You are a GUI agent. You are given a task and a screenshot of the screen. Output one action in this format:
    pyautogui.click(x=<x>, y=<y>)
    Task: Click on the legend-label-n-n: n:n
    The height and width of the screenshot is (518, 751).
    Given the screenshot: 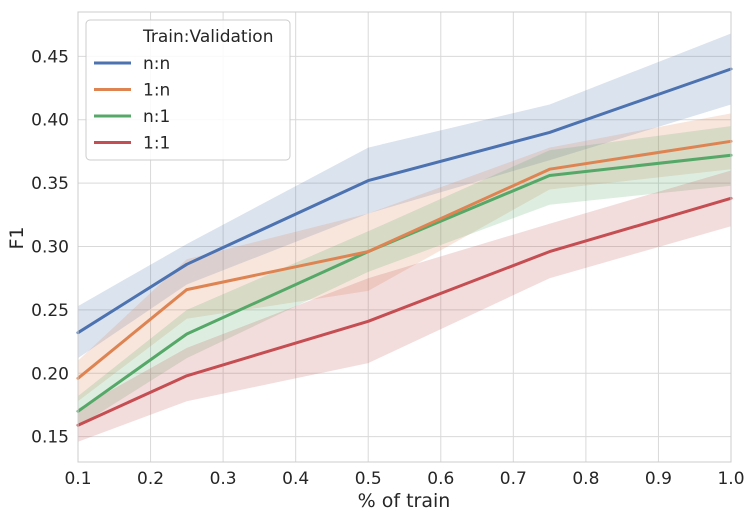 What is the action you would take?
    pyautogui.click(x=156, y=64)
    